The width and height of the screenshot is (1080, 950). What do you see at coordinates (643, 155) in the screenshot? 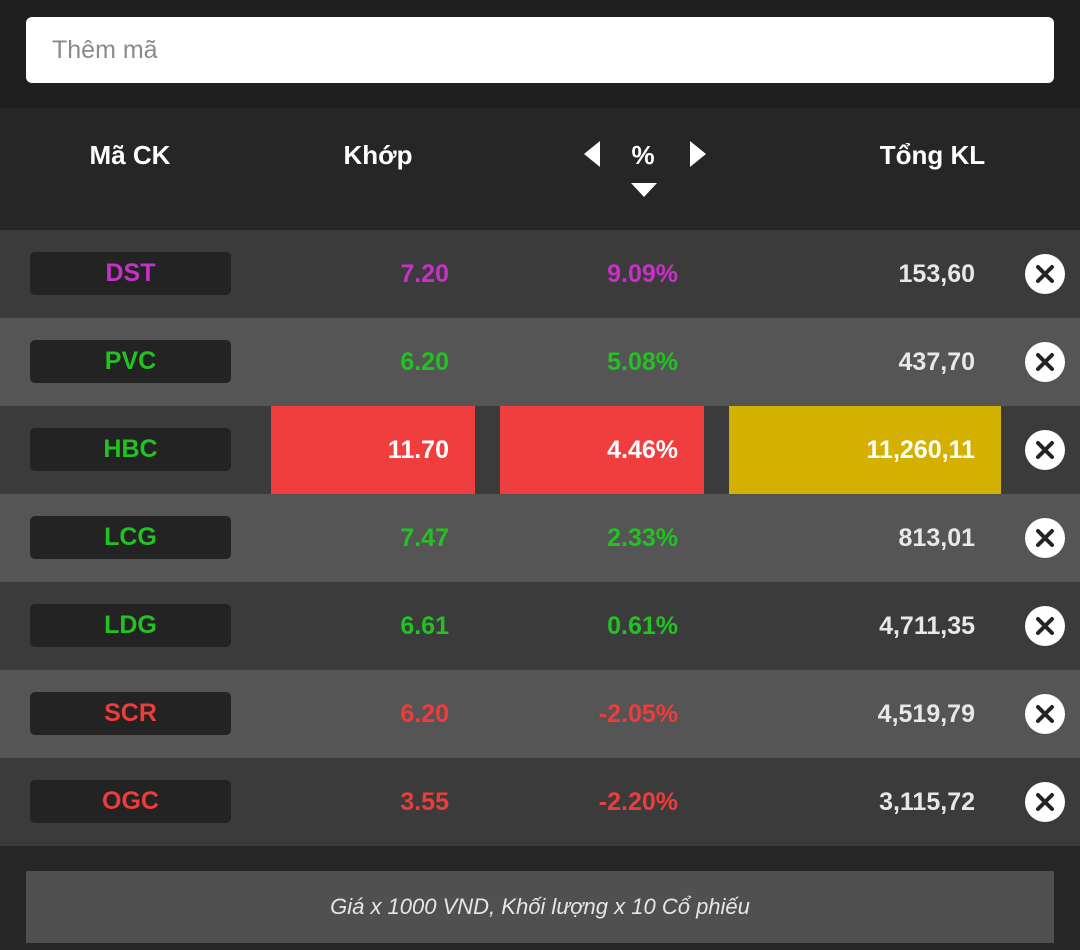
I see `header-change-percent: %` at bounding box center [643, 155].